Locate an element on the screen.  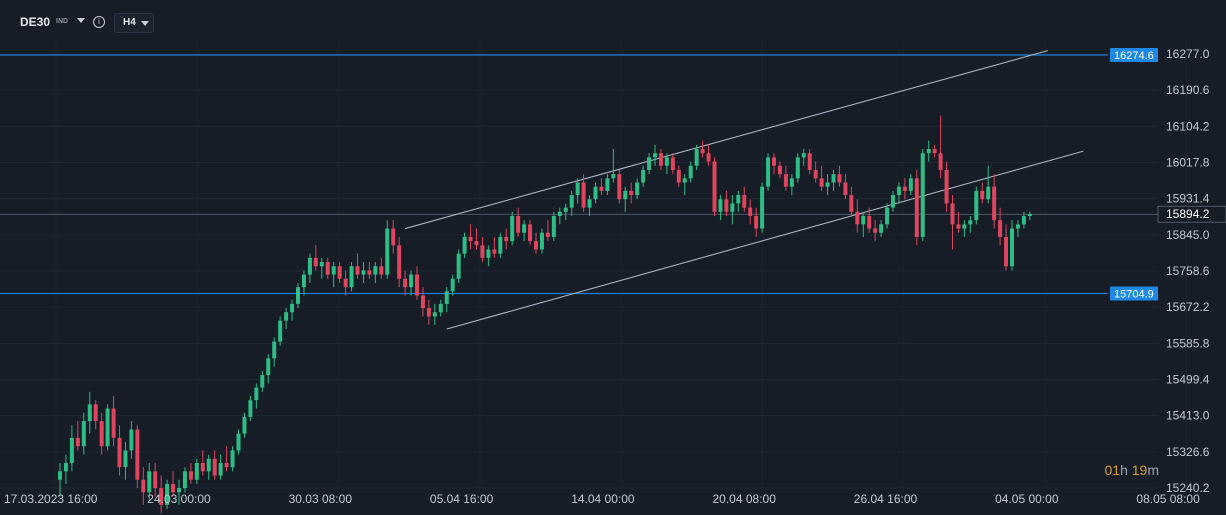
timeframe-selector: H4 is located at coordinates (134, 23).